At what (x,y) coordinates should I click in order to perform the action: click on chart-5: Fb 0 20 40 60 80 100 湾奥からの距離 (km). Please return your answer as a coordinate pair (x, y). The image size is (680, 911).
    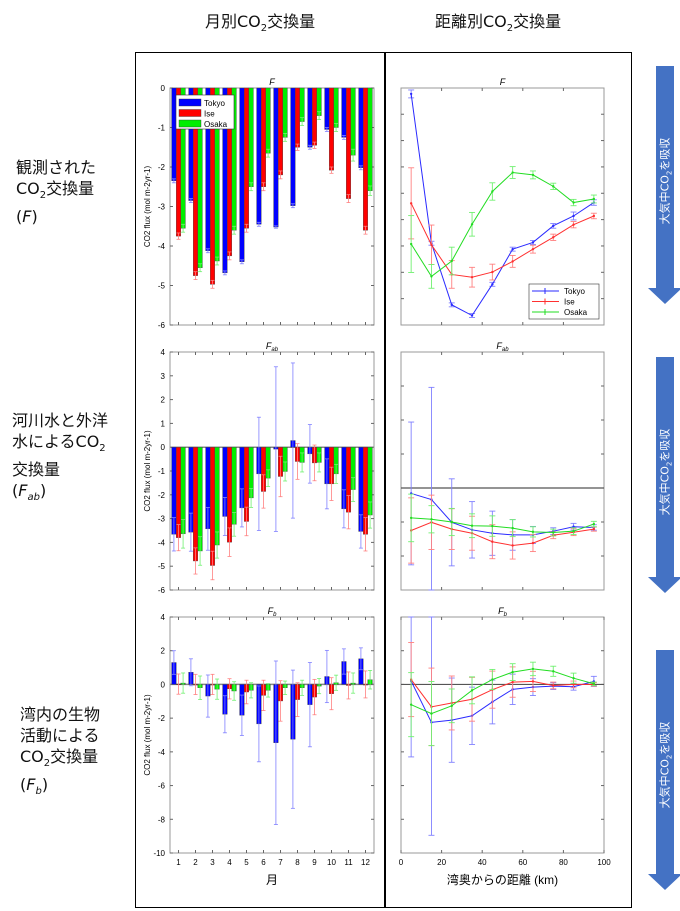
    Looking at the image, I should click on (505, 746).